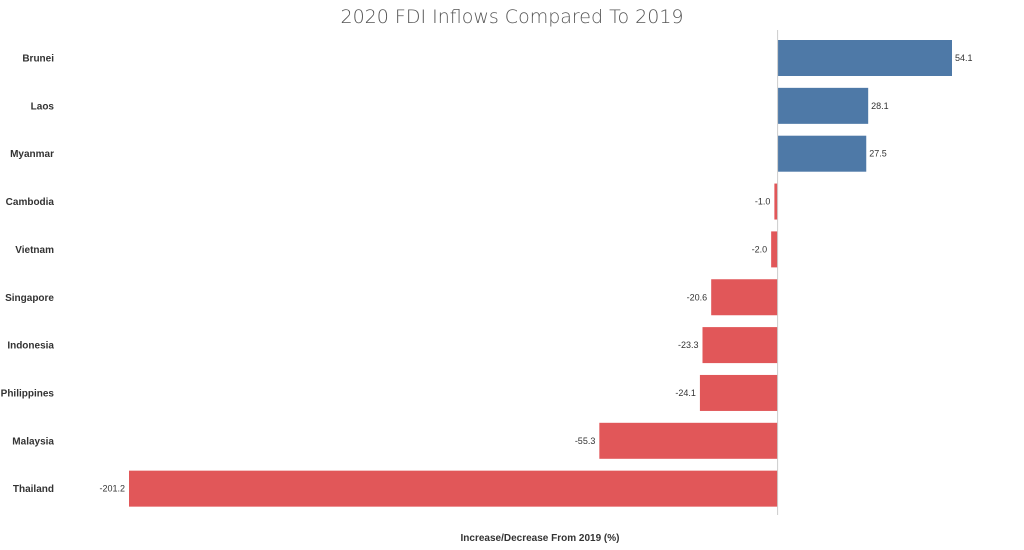 The image size is (1024, 550). I want to click on category-label: Brunei, so click(38, 59).